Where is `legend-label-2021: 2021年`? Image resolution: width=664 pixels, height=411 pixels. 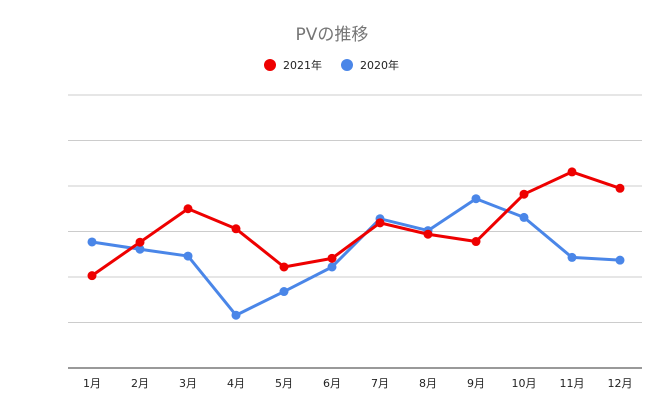 legend-label-2021: 2021年 is located at coordinates (302, 65).